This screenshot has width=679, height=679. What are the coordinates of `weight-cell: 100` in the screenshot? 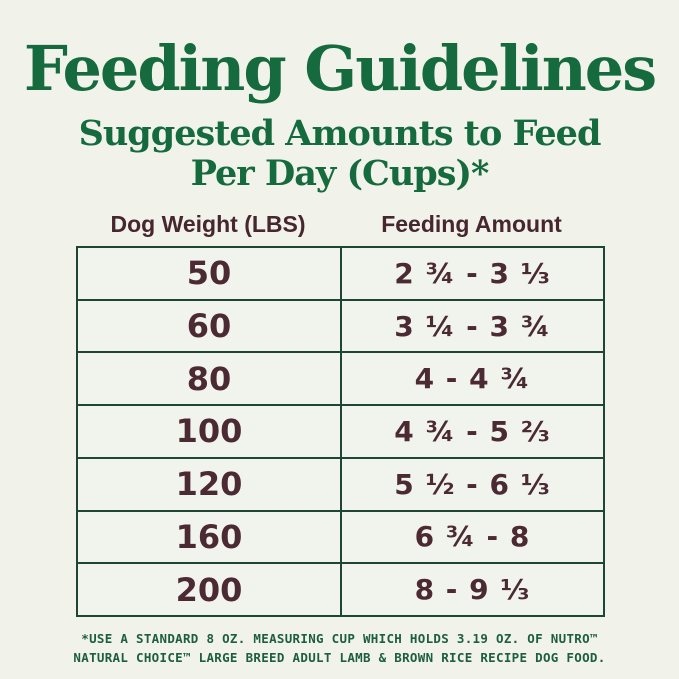 It's located at (209, 431).